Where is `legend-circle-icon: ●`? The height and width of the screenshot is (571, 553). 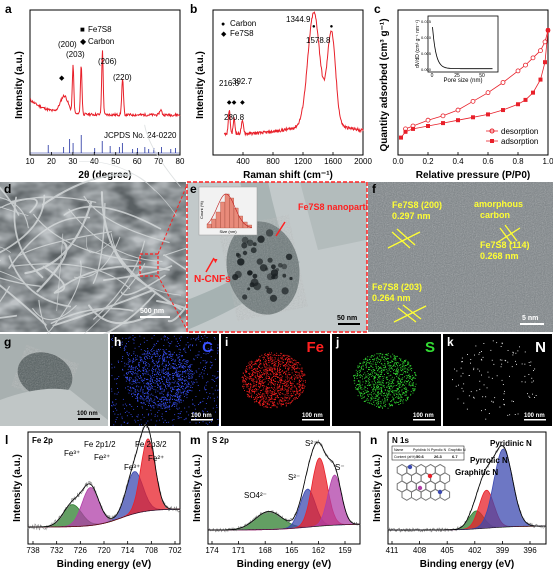 legend-circle-icon: ● is located at coordinates (223, 24).